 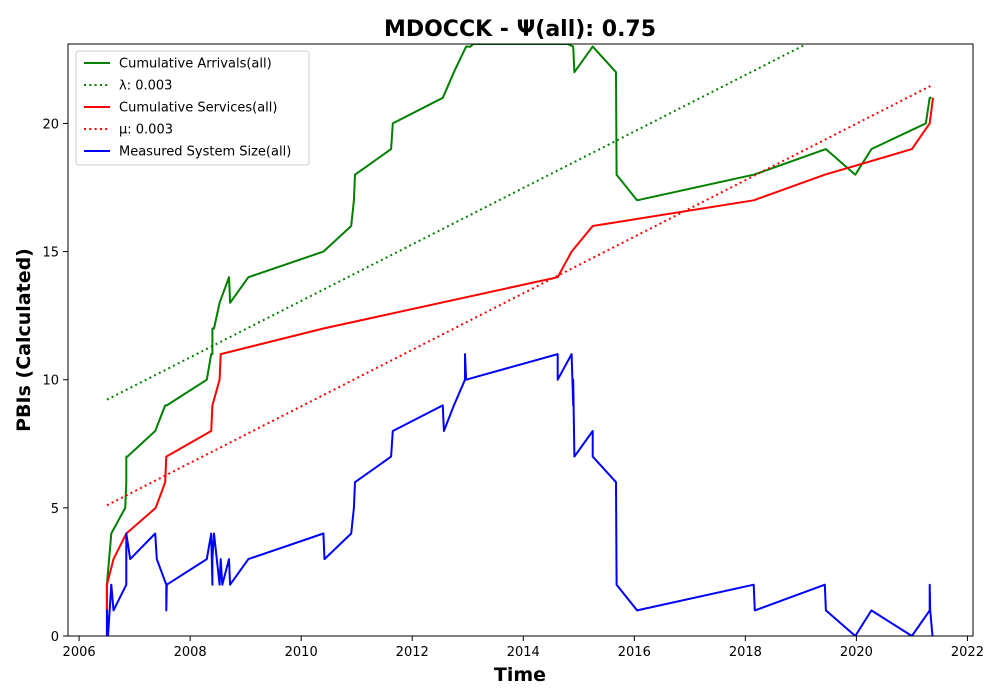 I want to click on x-tick-label: 2012, so click(x=412, y=652).